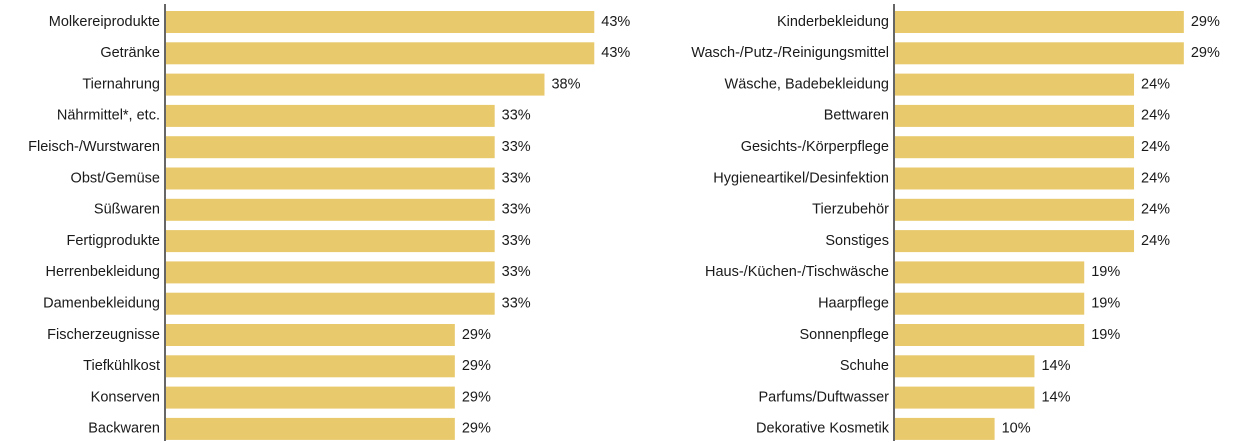 The height and width of the screenshot is (443, 1244). Describe the element at coordinates (101, 304) in the screenshot. I see `category-label: Damenbekleidung` at that location.